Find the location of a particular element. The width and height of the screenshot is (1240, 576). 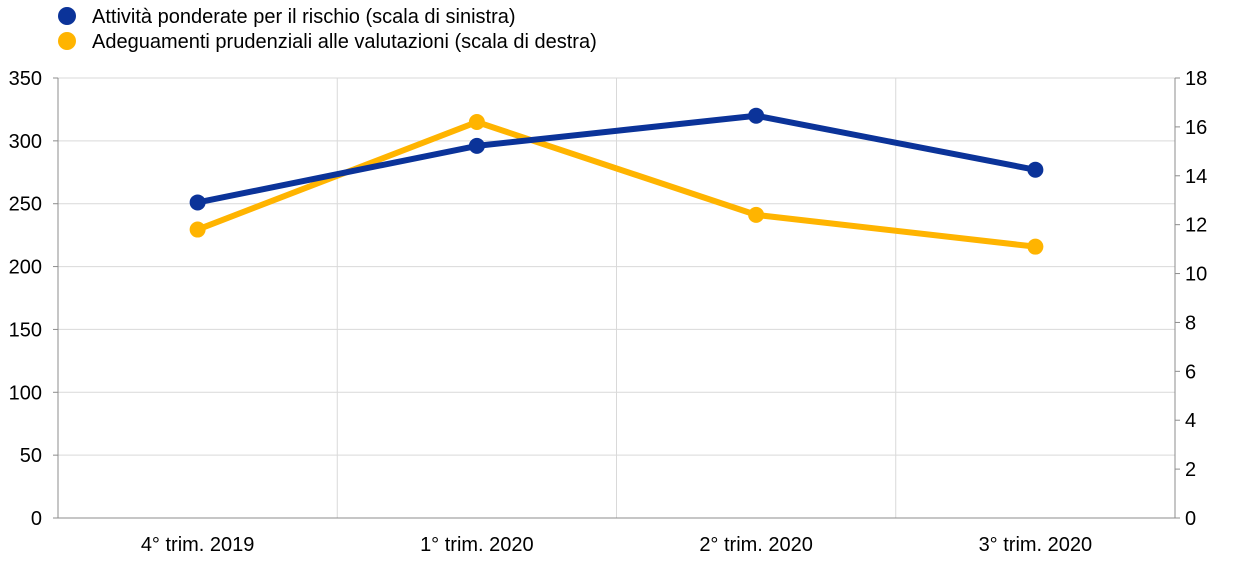

left-tick-label: 100 is located at coordinates (25, 393).